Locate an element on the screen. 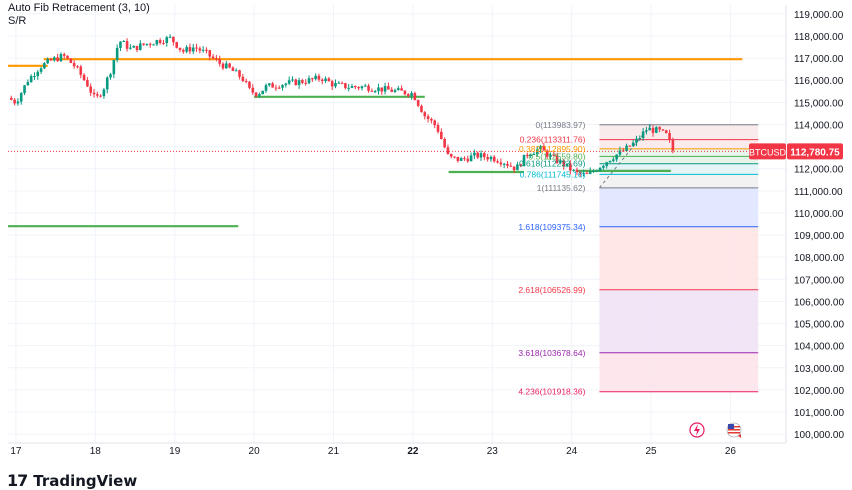 This screenshot has height=490, width=852. y-tick-label: 119,000.00 is located at coordinates (819, 15).